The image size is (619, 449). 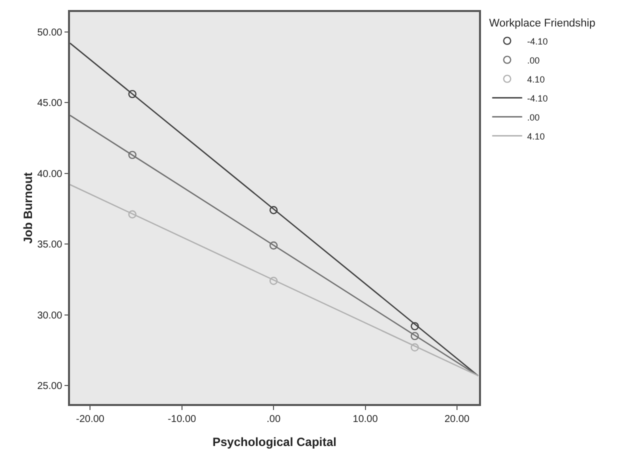 What do you see at coordinates (457, 419) in the screenshot?
I see `x-tick-label: 20.00` at bounding box center [457, 419].